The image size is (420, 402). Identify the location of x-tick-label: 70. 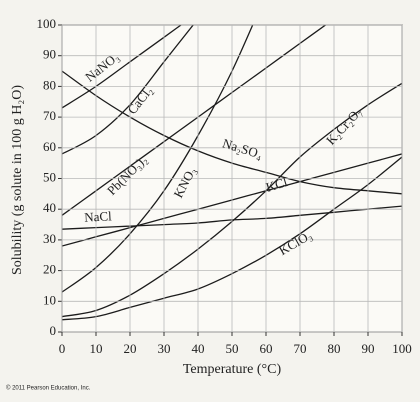
(300, 348).